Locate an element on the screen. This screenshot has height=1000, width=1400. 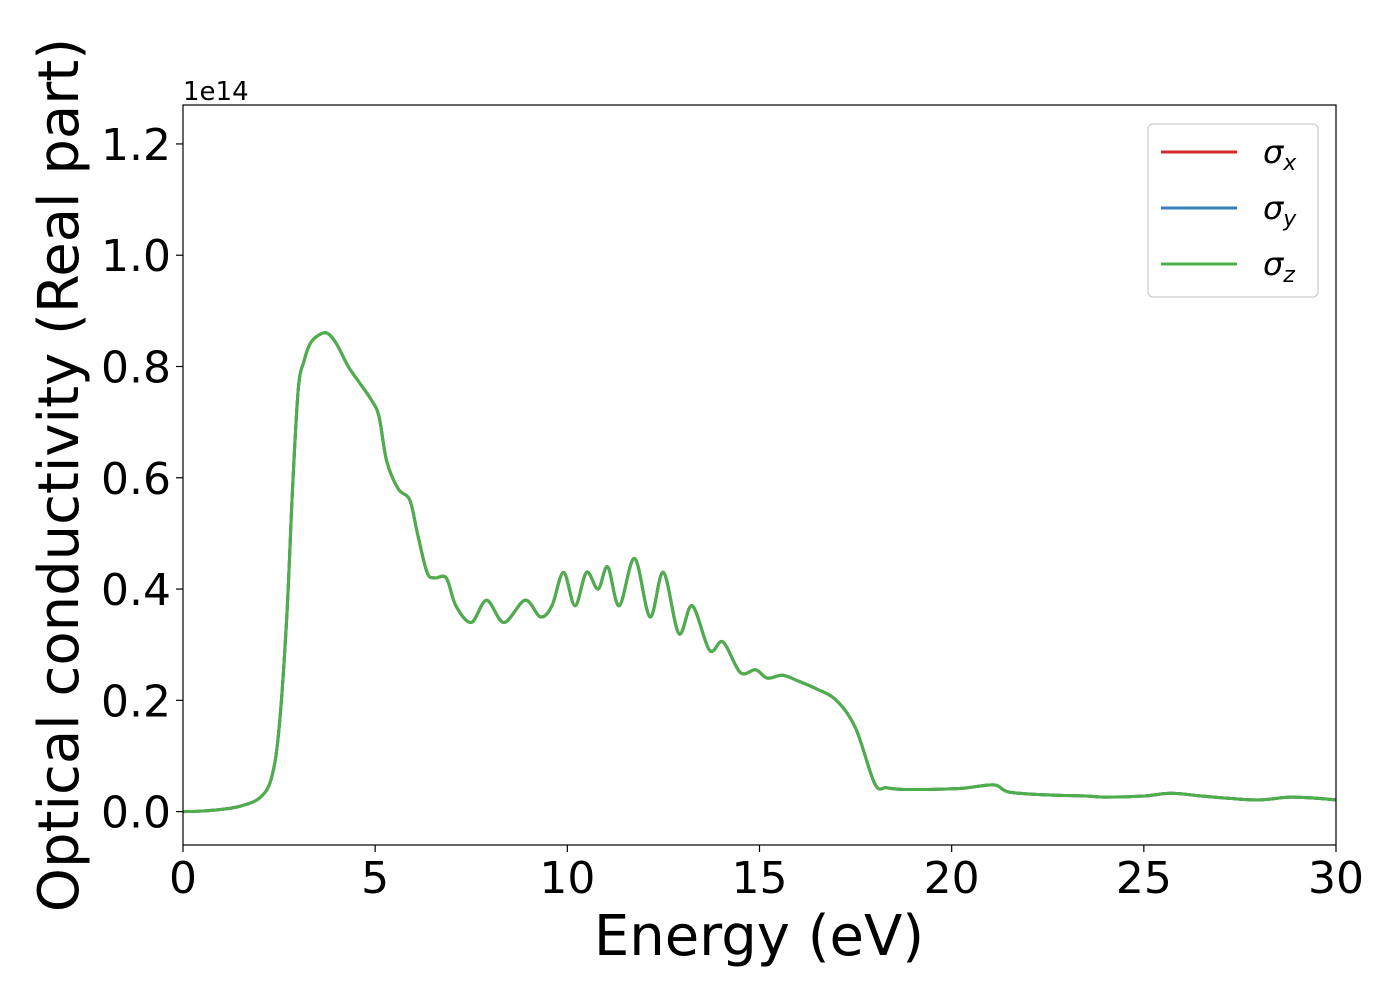
x-tick-label: 0 is located at coordinates (183, 878).